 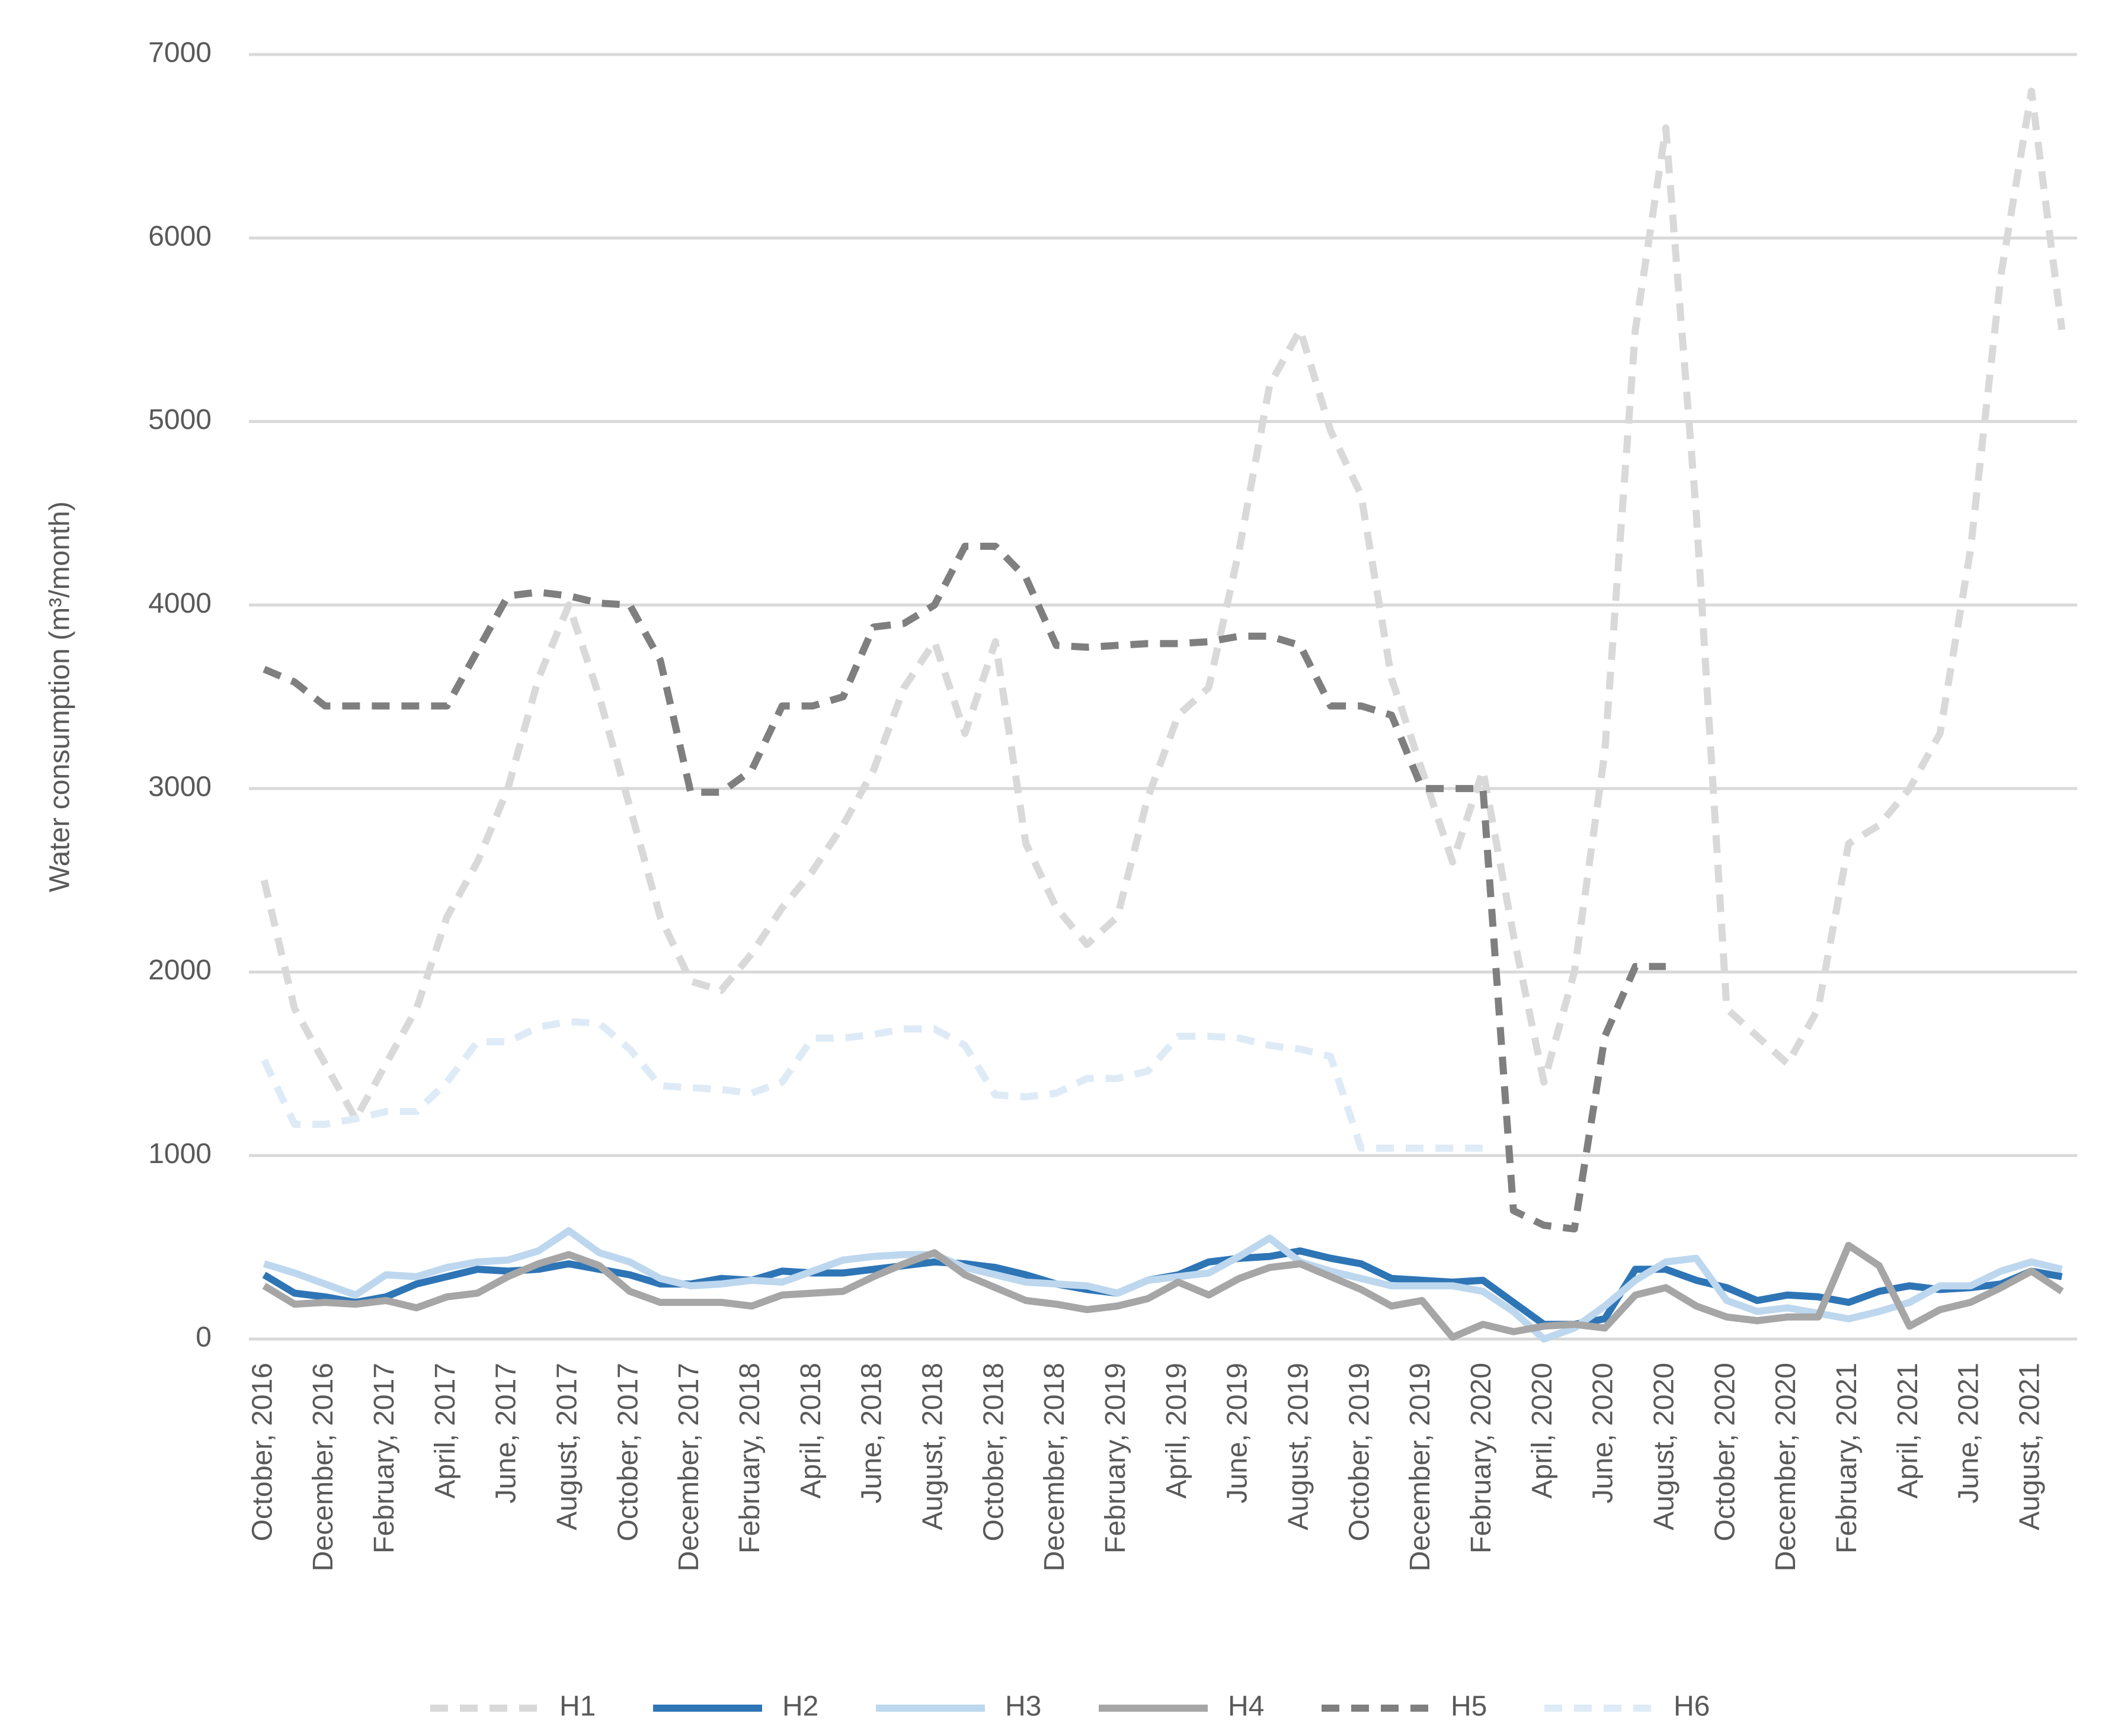 I want to click on x-tick-label: April, 2019, so click(x=1176, y=1430).